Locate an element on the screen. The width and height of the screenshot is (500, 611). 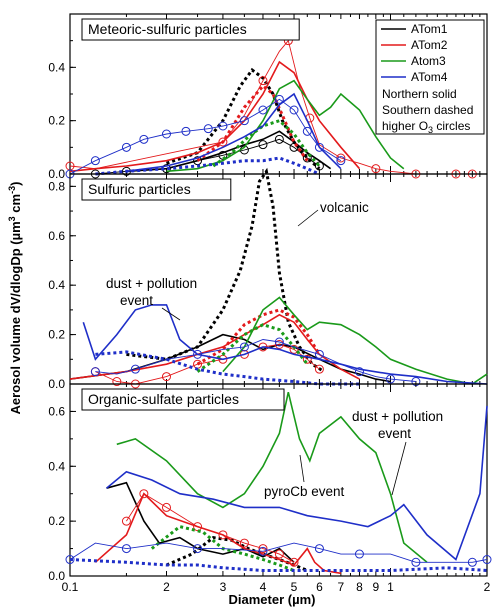
series-line-atom1-circles is located at coordinates (207, 156).